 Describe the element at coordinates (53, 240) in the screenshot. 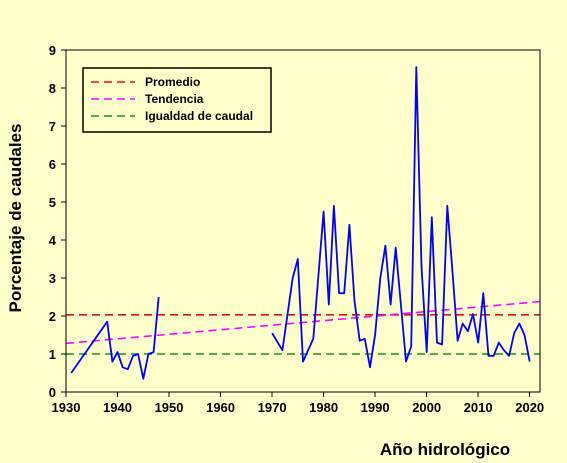

I see `y-tick-label: 4` at that location.